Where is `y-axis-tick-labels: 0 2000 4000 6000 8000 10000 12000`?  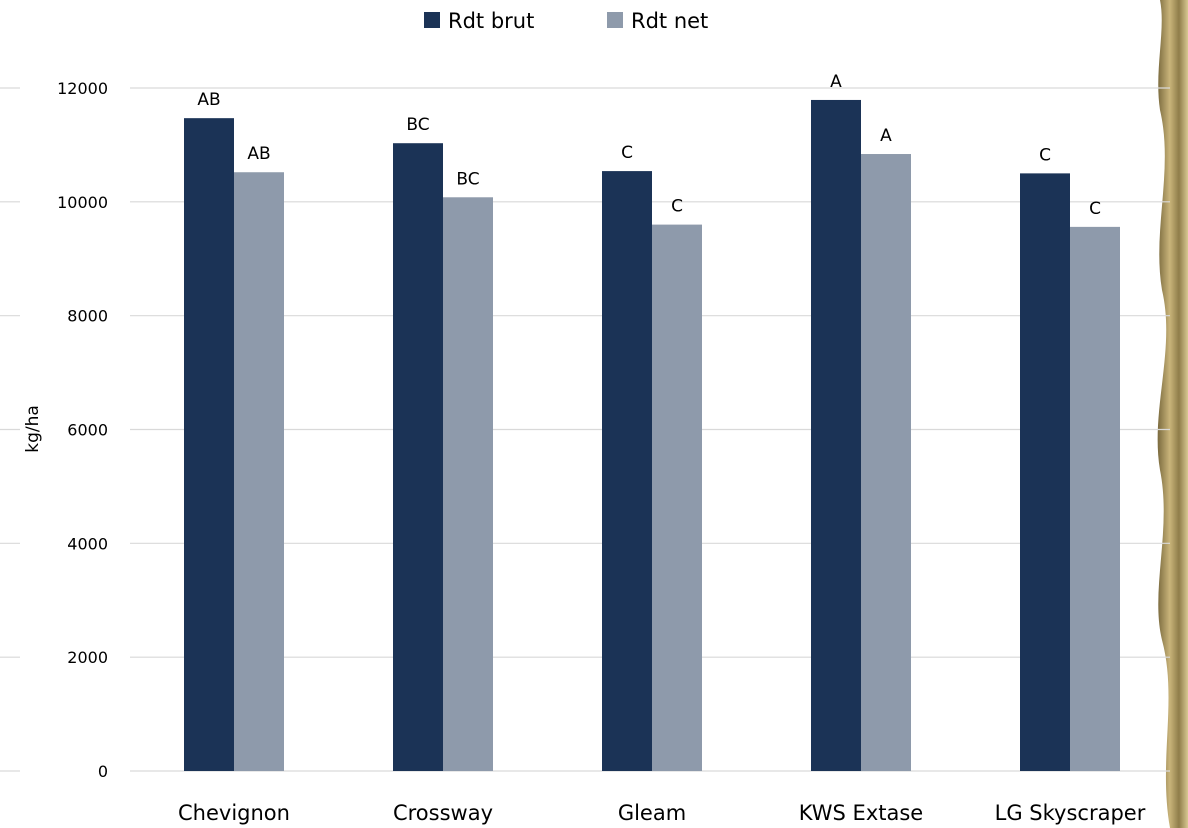 y-axis-tick-labels: 0 2000 4000 6000 8000 10000 12000 is located at coordinates (82, 430).